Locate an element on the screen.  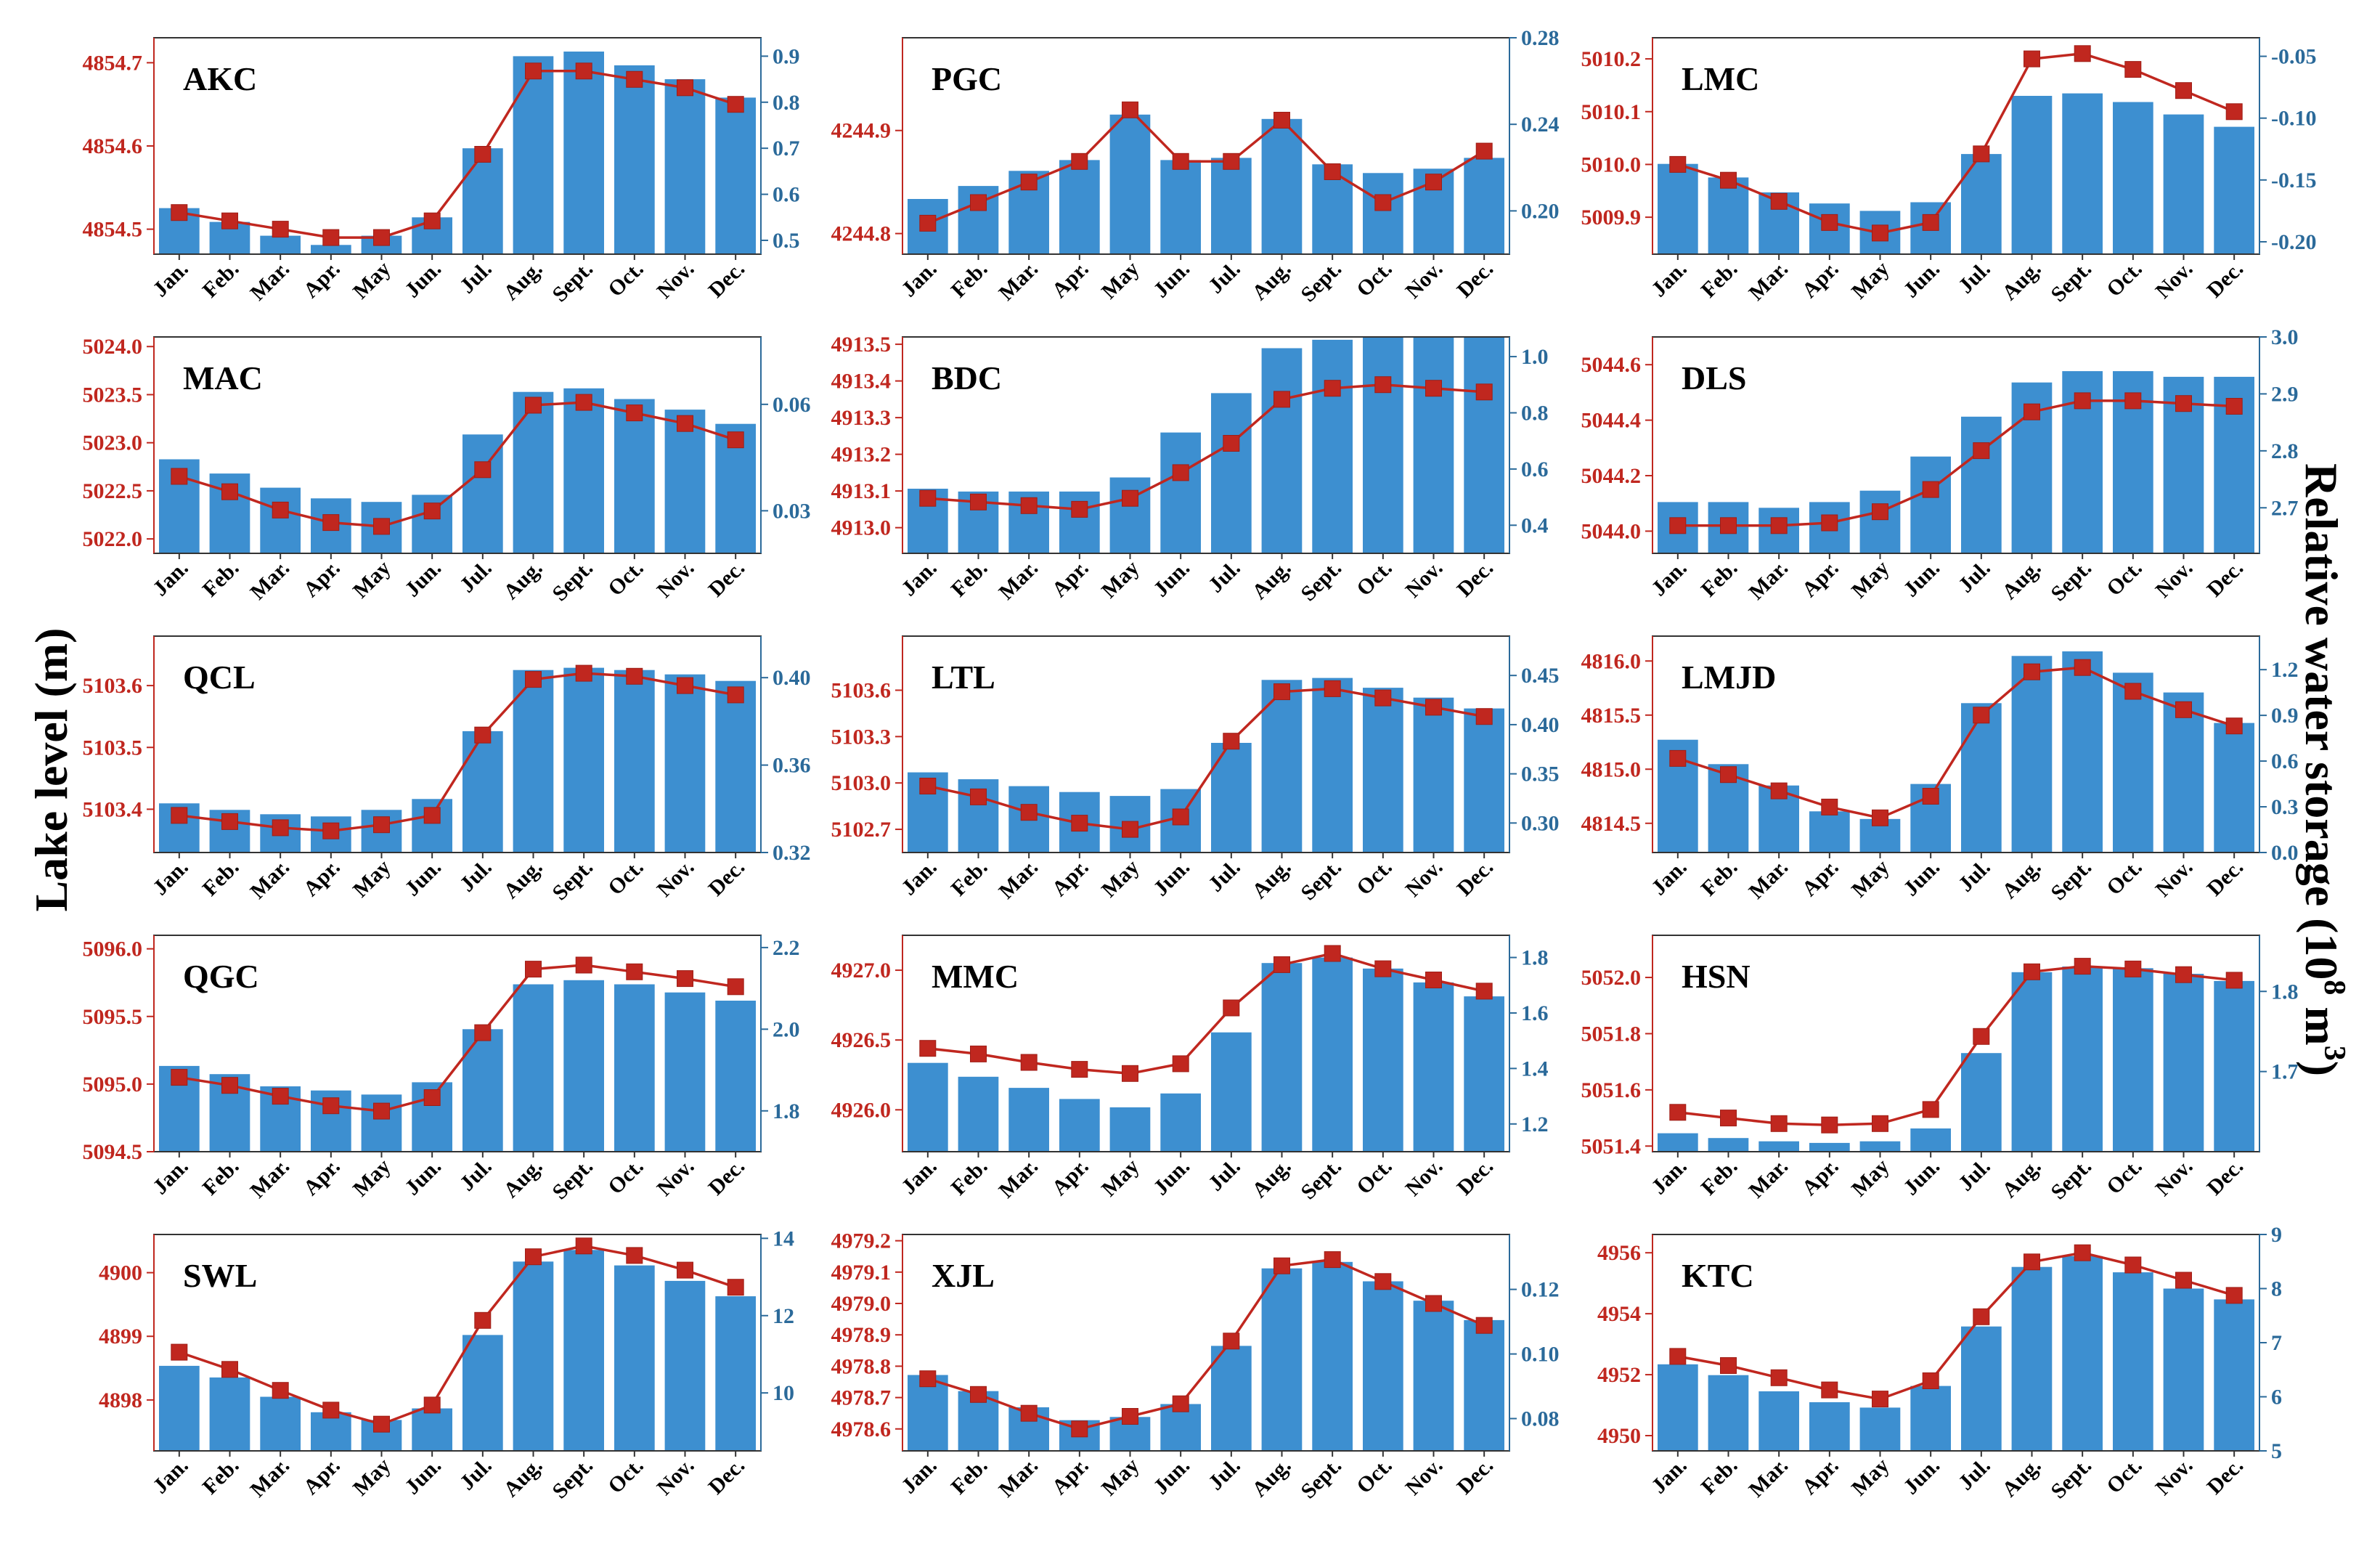
y-axis-label-storage-unit: m is located at coordinates (2321, 1020).